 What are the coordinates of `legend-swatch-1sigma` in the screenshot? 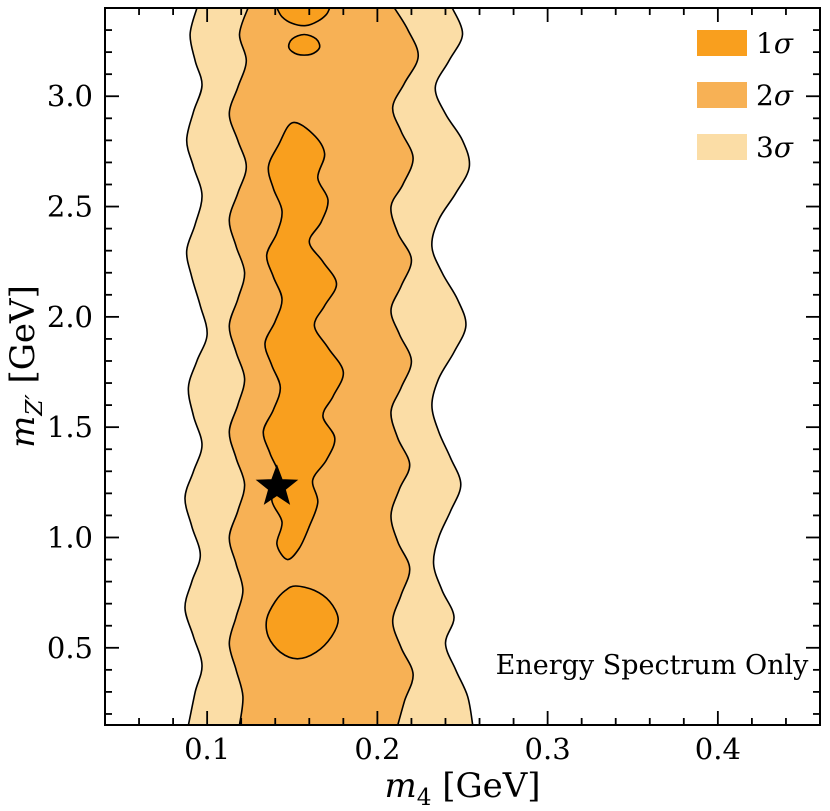 It's located at (722, 43).